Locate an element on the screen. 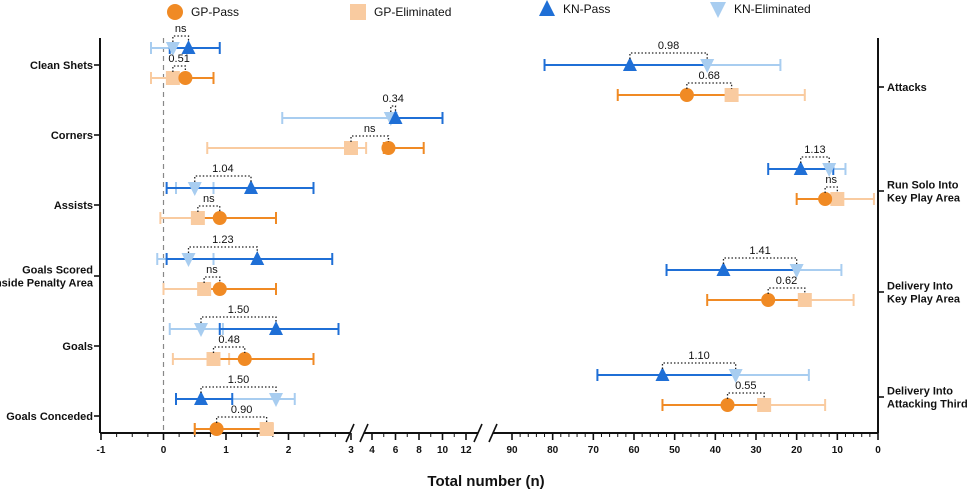 The width and height of the screenshot is (971, 492). category-label-right: Run Solo Into Key Play Area is located at coordinates (924, 192).